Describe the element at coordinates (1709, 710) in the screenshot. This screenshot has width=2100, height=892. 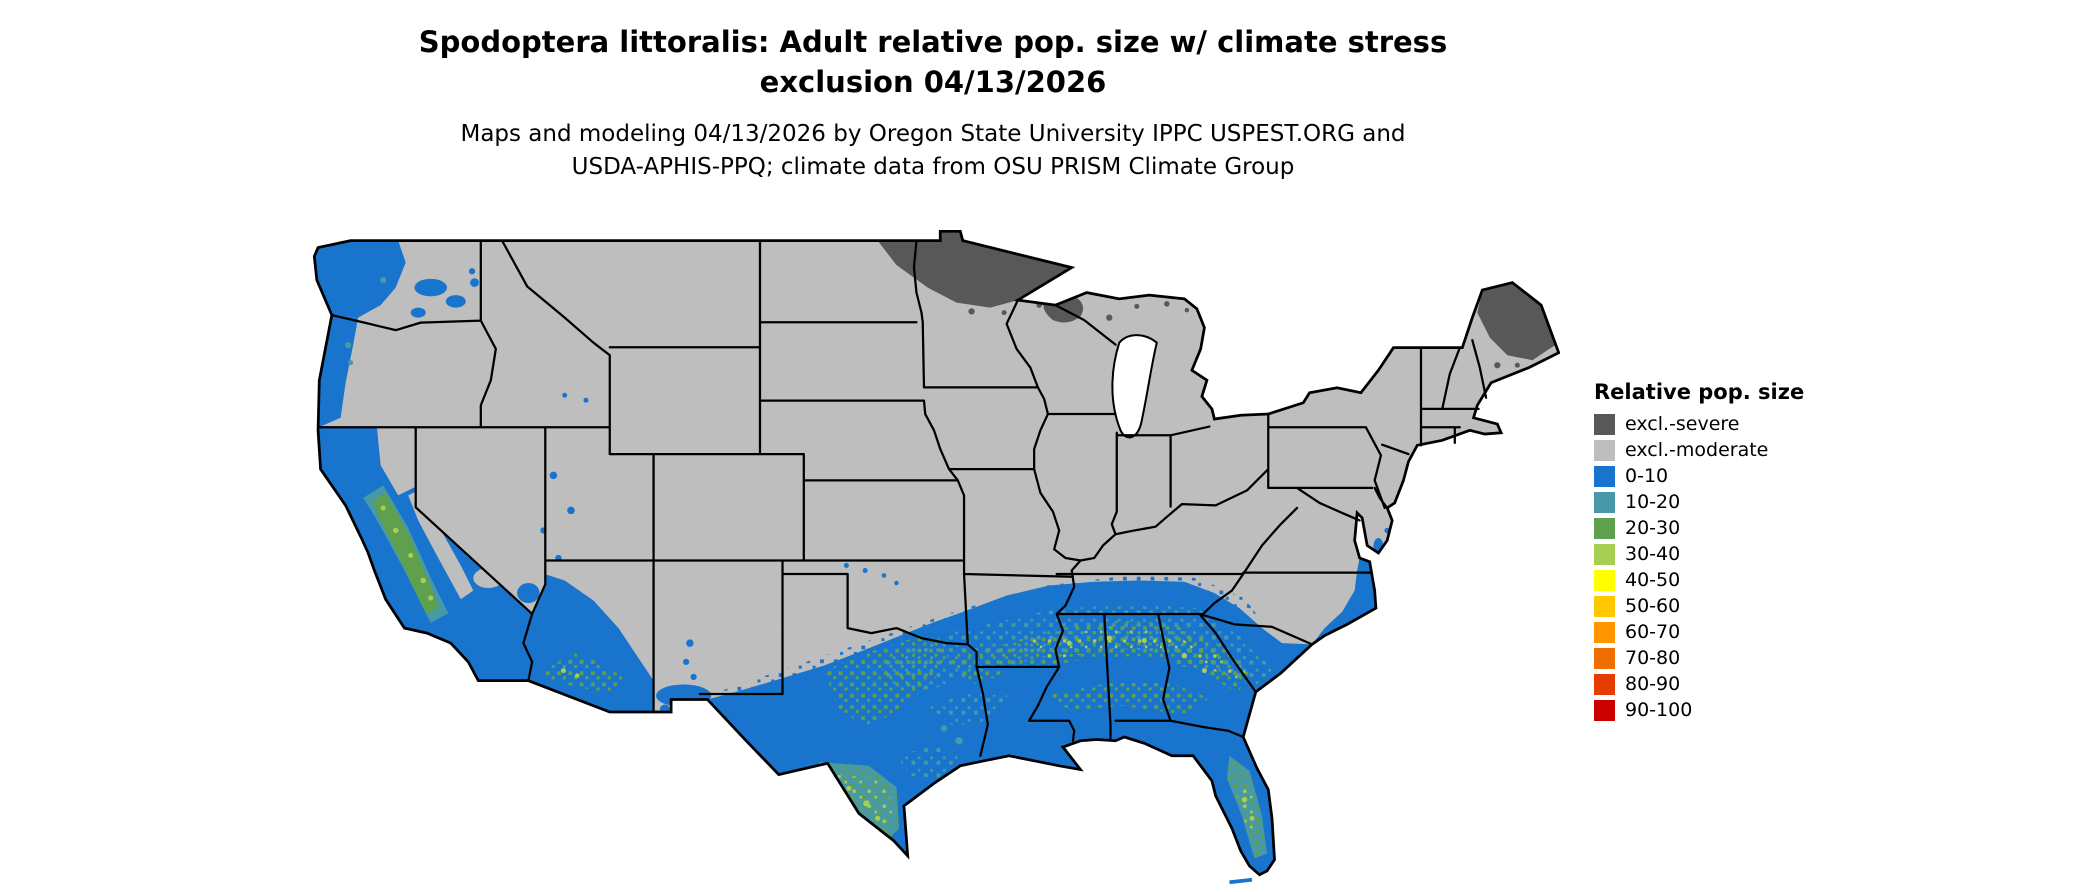
I see `legend-item: 90-100` at that location.